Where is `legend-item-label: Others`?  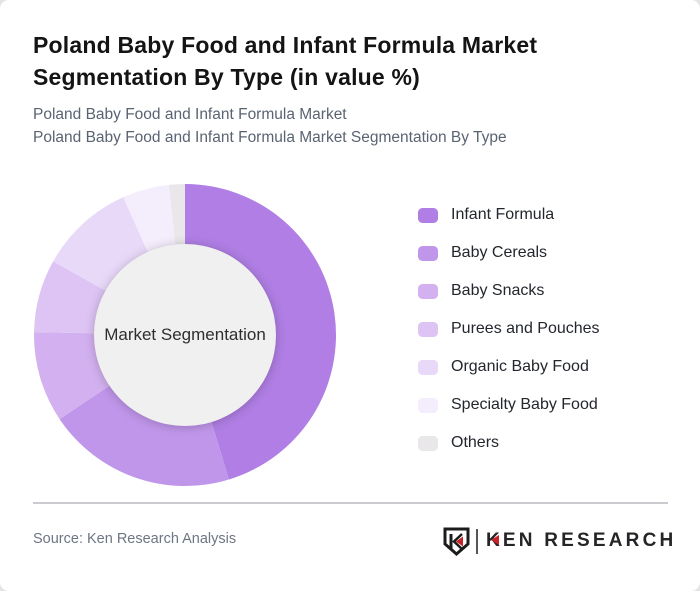
legend-item-label: Others is located at coordinates (475, 442).